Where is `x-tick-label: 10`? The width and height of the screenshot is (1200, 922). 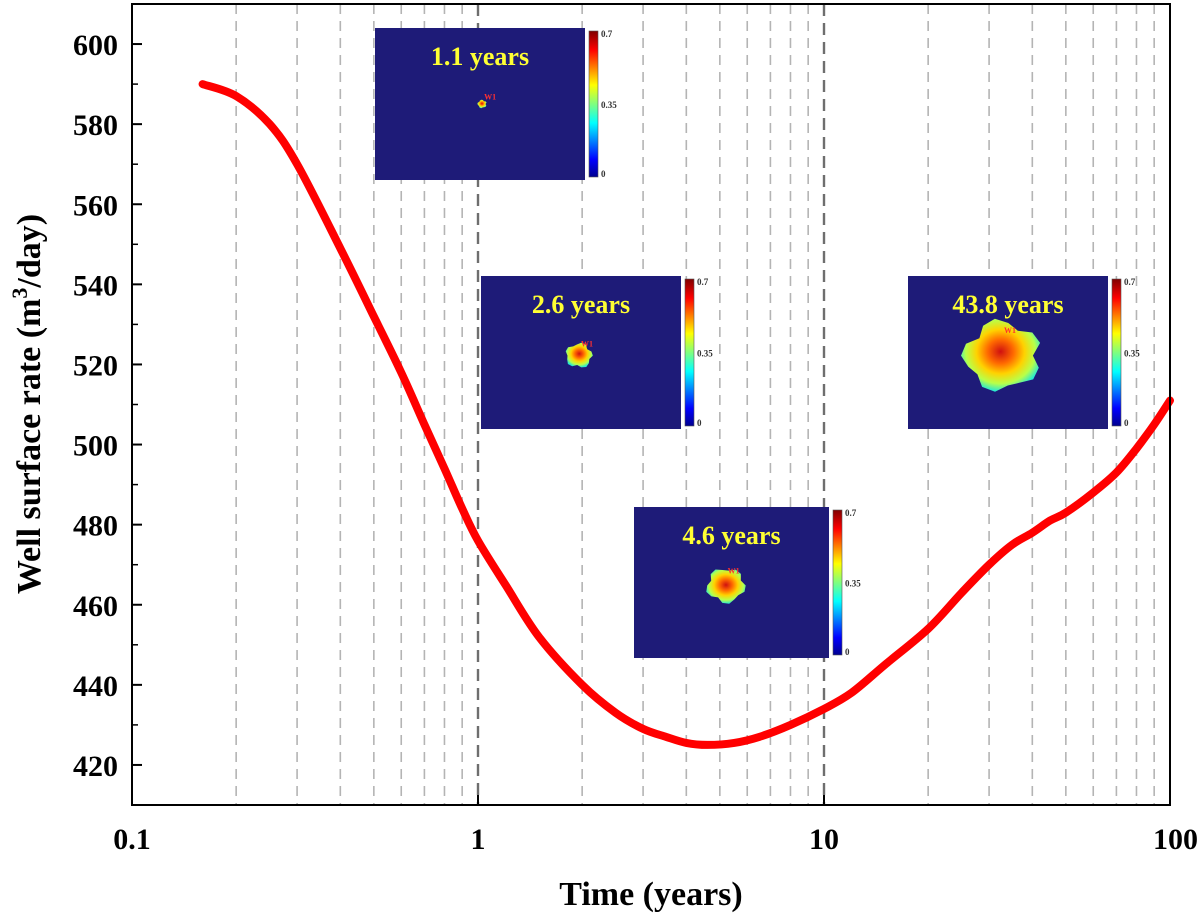
x-tick-label: 10 is located at coordinates (824, 839).